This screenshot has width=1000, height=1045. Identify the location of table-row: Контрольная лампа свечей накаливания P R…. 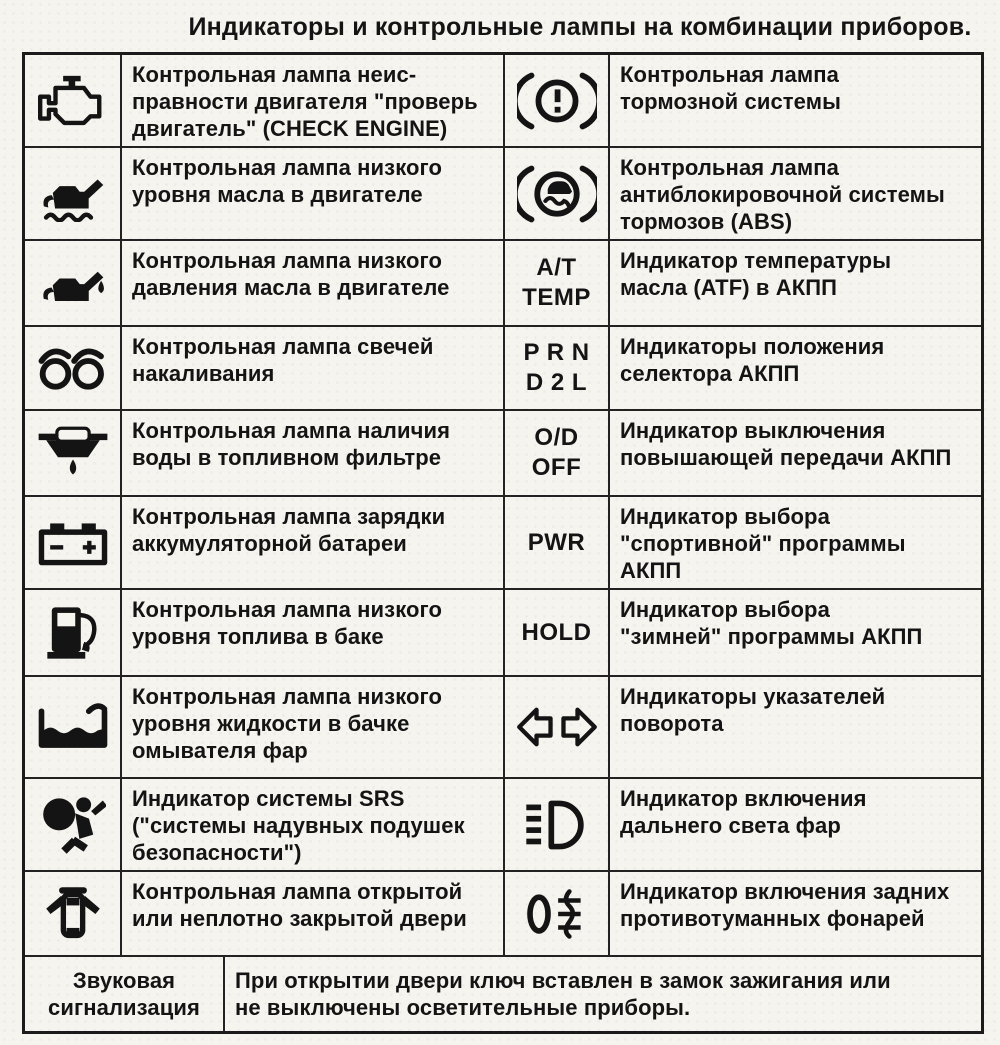
(503, 367).